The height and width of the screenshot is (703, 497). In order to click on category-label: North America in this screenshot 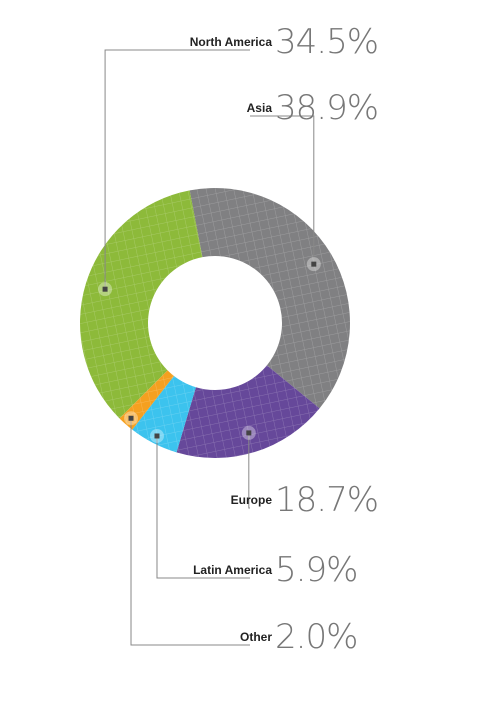, I will do `click(231, 42)`.